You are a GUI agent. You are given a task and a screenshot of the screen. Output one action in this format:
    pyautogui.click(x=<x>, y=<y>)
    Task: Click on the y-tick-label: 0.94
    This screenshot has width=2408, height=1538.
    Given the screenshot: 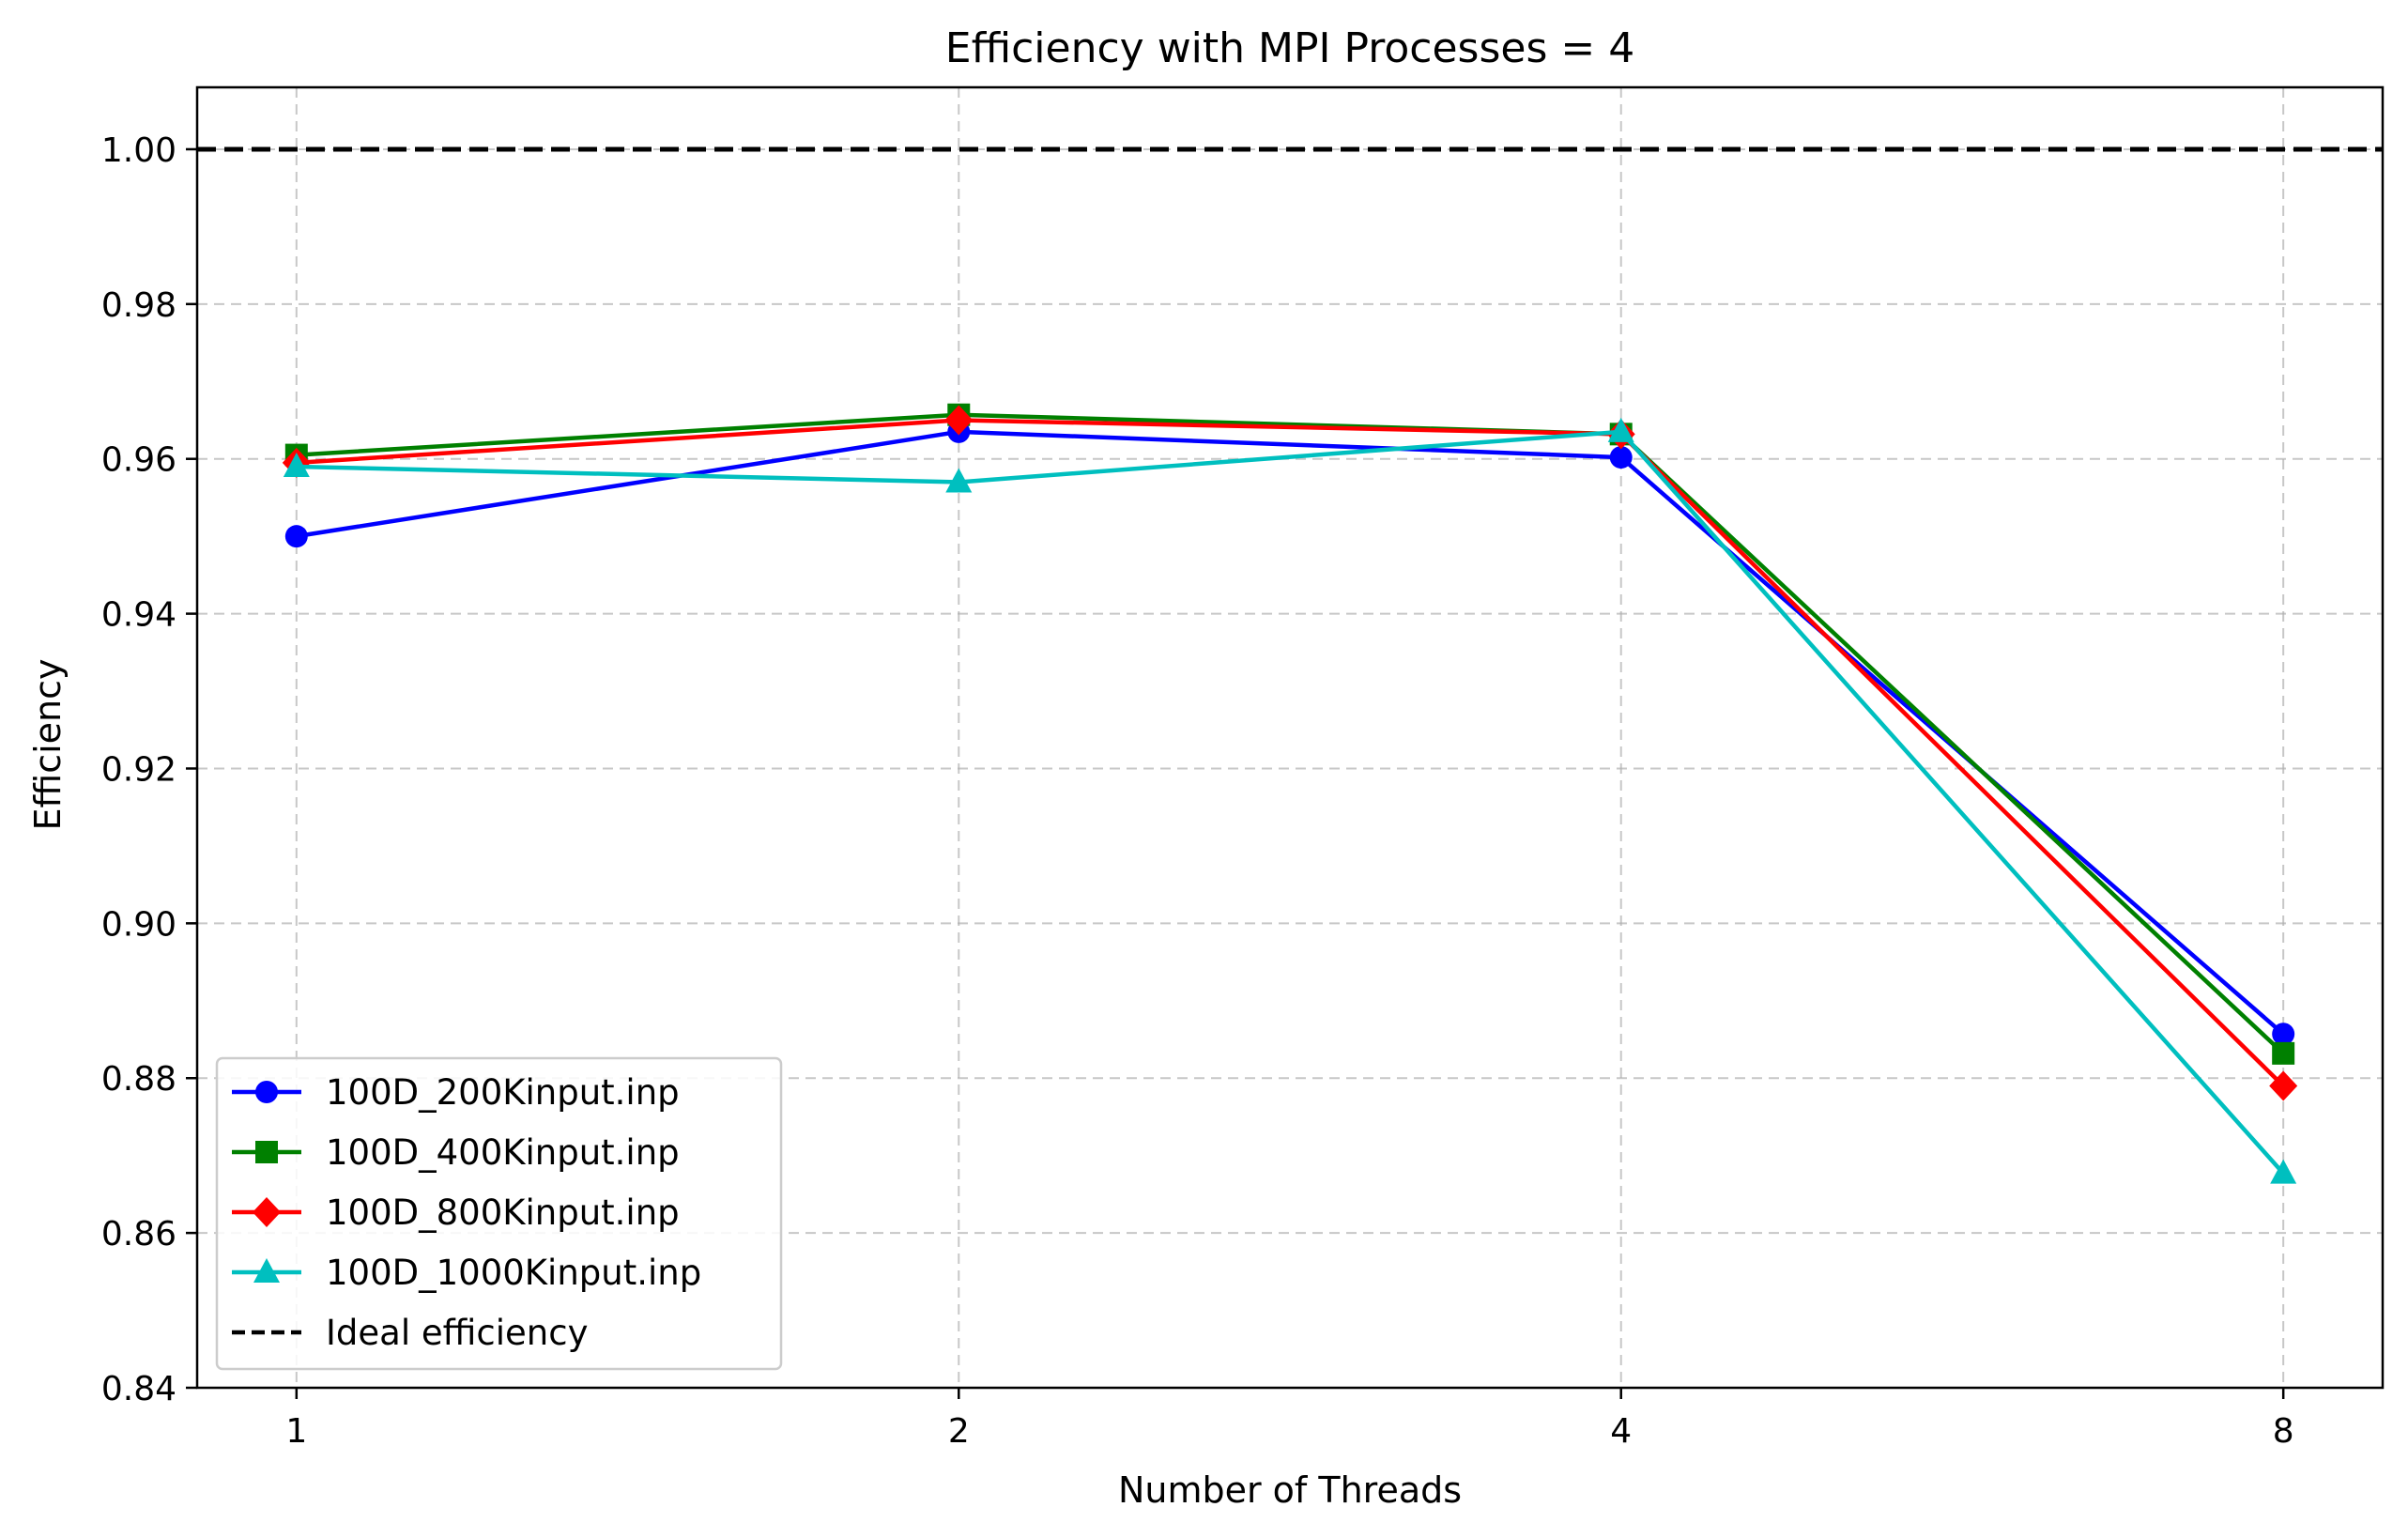 What is the action you would take?
    pyautogui.click(x=138, y=615)
    